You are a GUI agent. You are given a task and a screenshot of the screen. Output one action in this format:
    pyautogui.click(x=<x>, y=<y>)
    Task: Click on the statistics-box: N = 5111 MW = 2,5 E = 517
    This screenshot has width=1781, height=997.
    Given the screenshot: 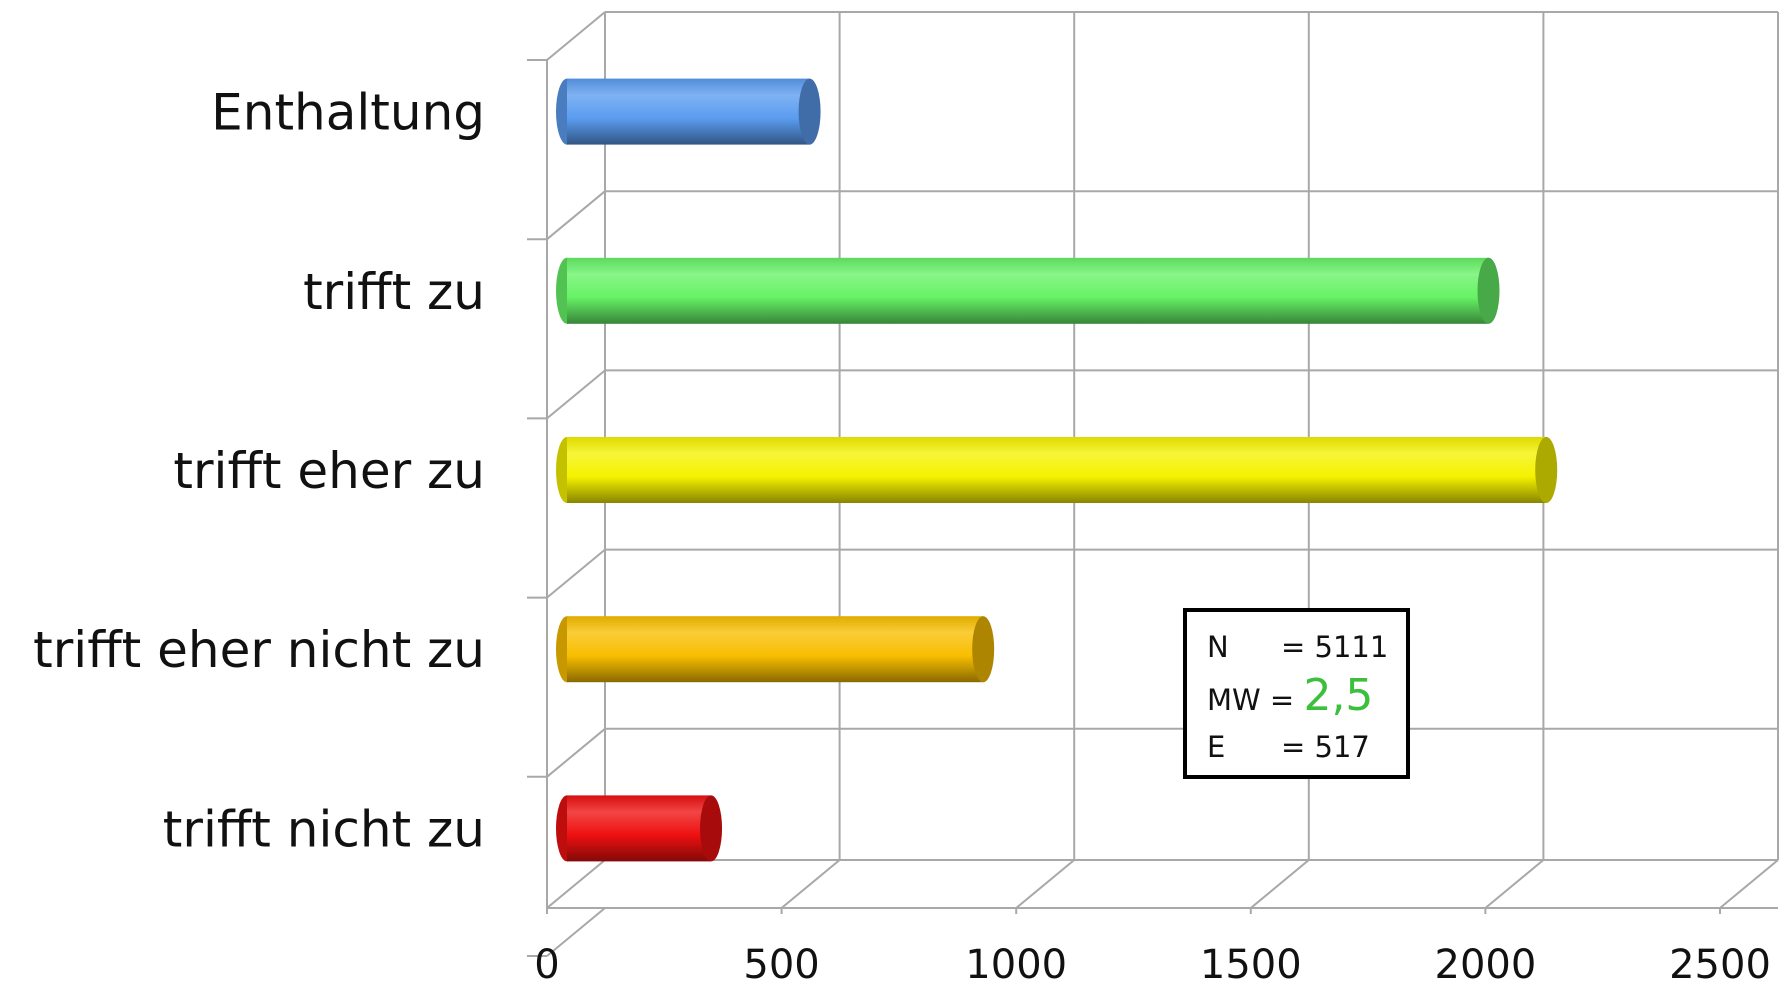 What is the action you would take?
    pyautogui.click(x=1296, y=693)
    